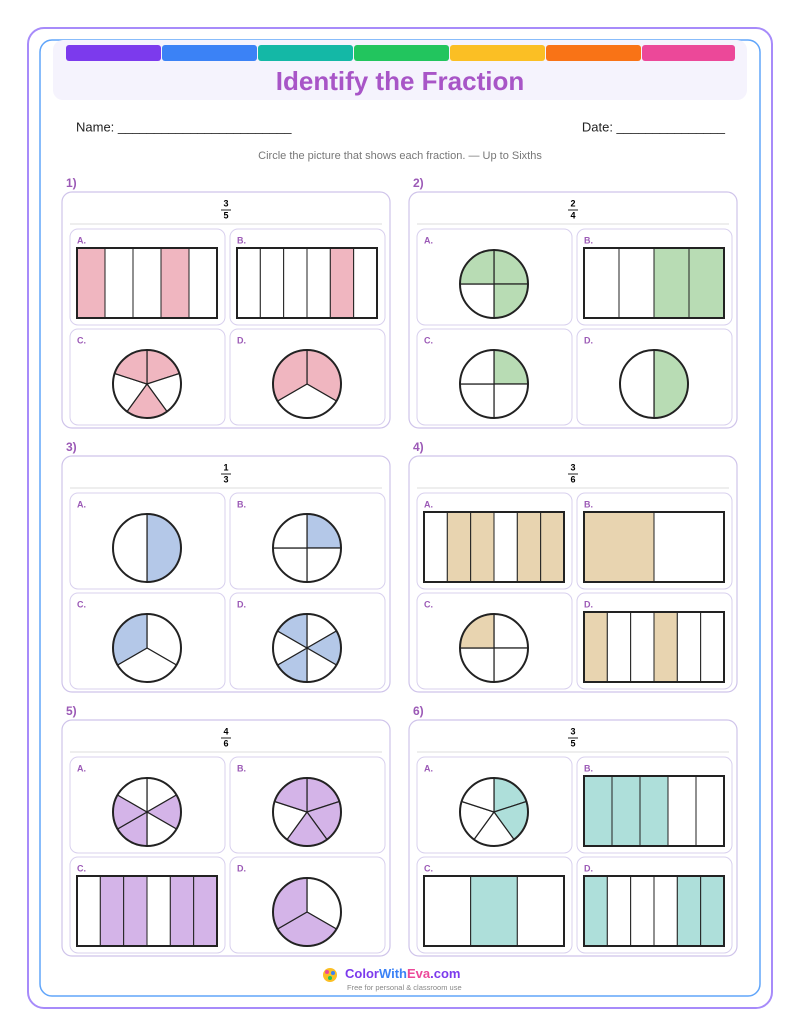 Image resolution: width=800 pixels, height=1036 pixels. I want to click on denominator: 3, so click(225, 479).